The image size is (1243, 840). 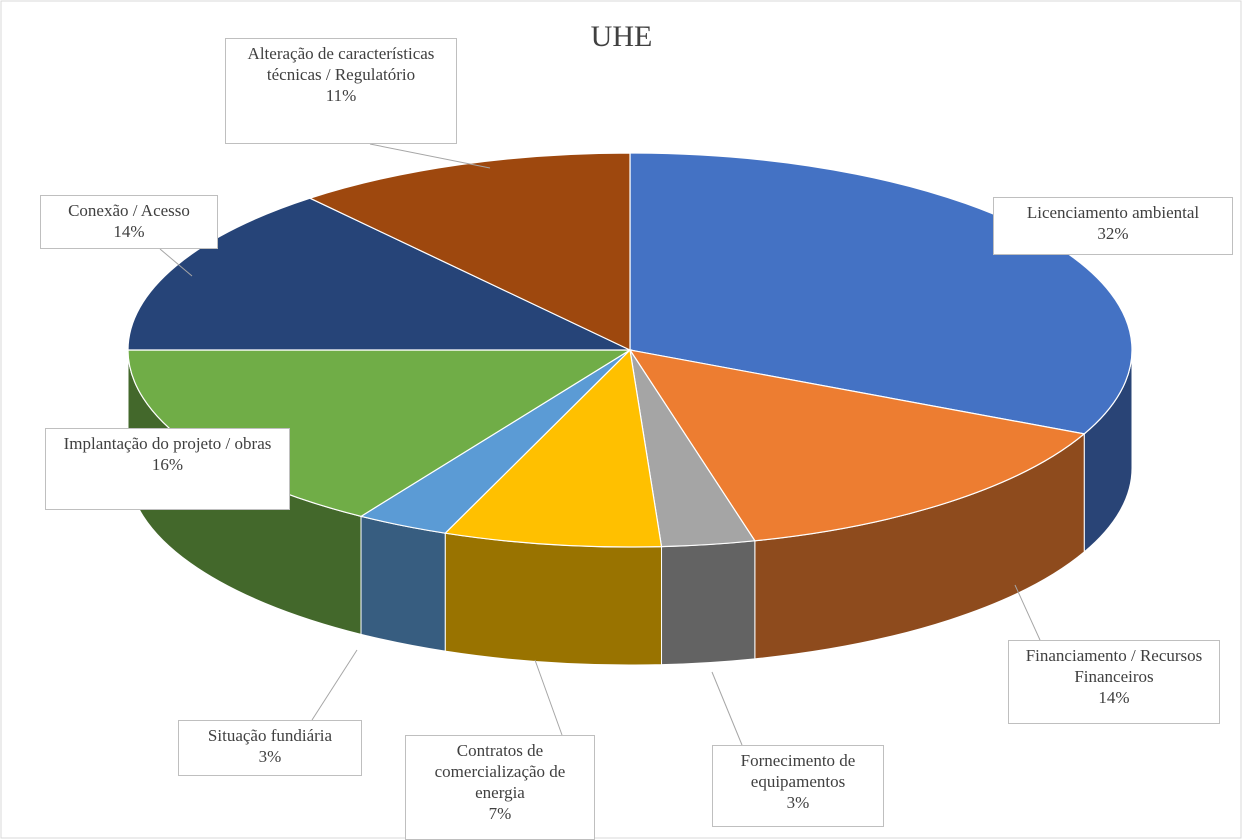 I want to click on label-name: Financiamento / Recursos Financeiros, so click(x=1114, y=666).